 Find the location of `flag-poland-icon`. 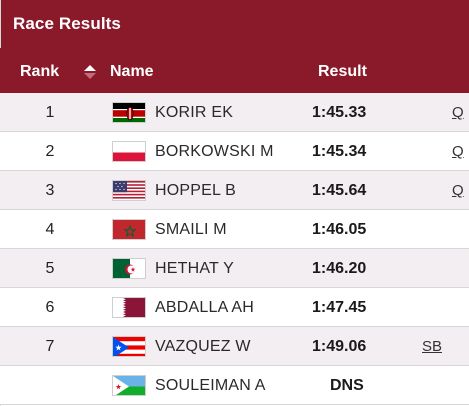

flag-poland-icon is located at coordinates (129, 151).